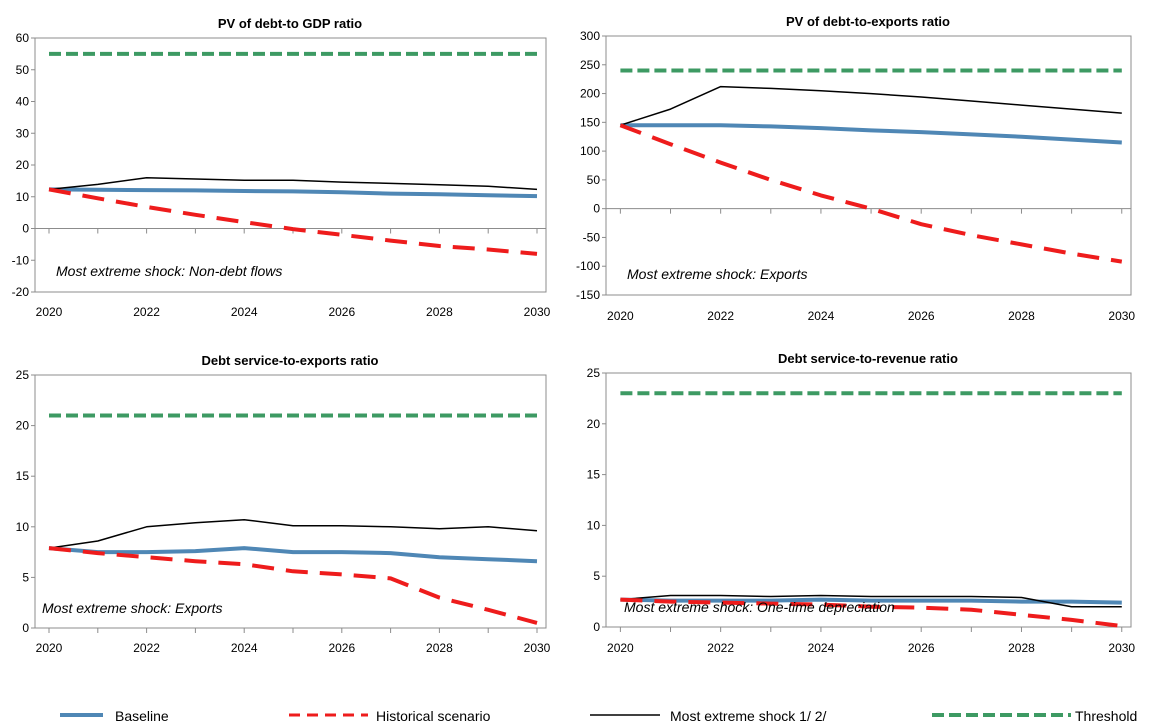 Image resolution: width=1152 pixels, height=727 pixels. I want to click on legend-label-baseline: Baseline, so click(142, 716).